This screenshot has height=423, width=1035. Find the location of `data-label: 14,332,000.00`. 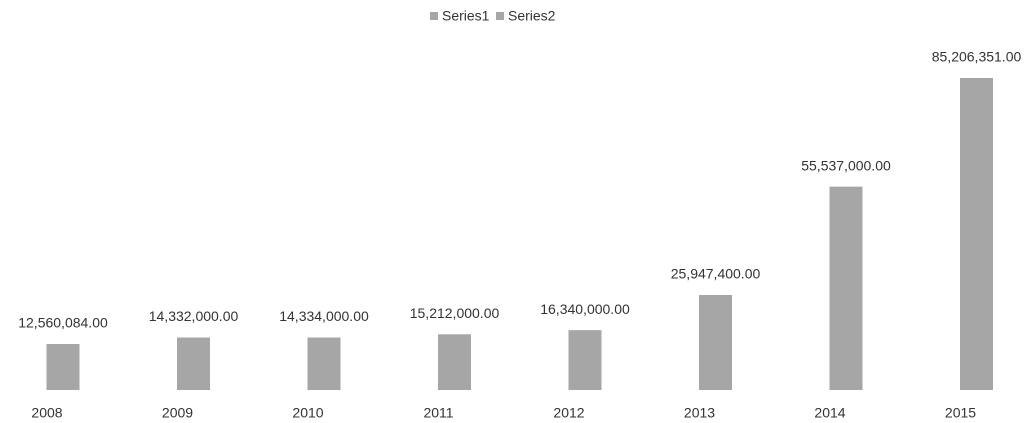

data-label: 14,332,000.00 is located at coordinates (194, 316).